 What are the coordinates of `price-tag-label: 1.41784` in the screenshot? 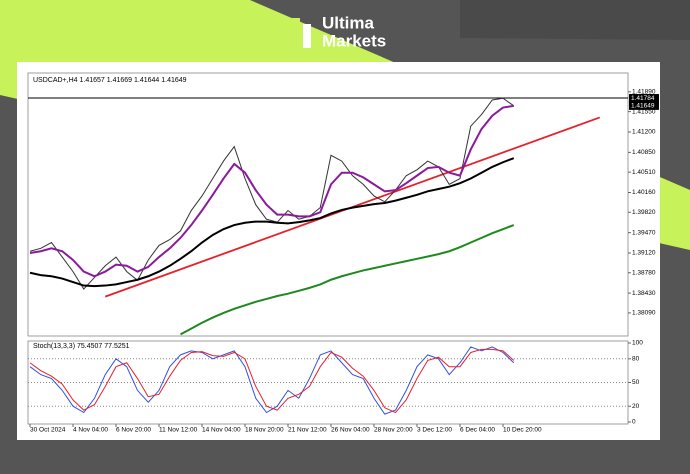 It's located at (643, 98).